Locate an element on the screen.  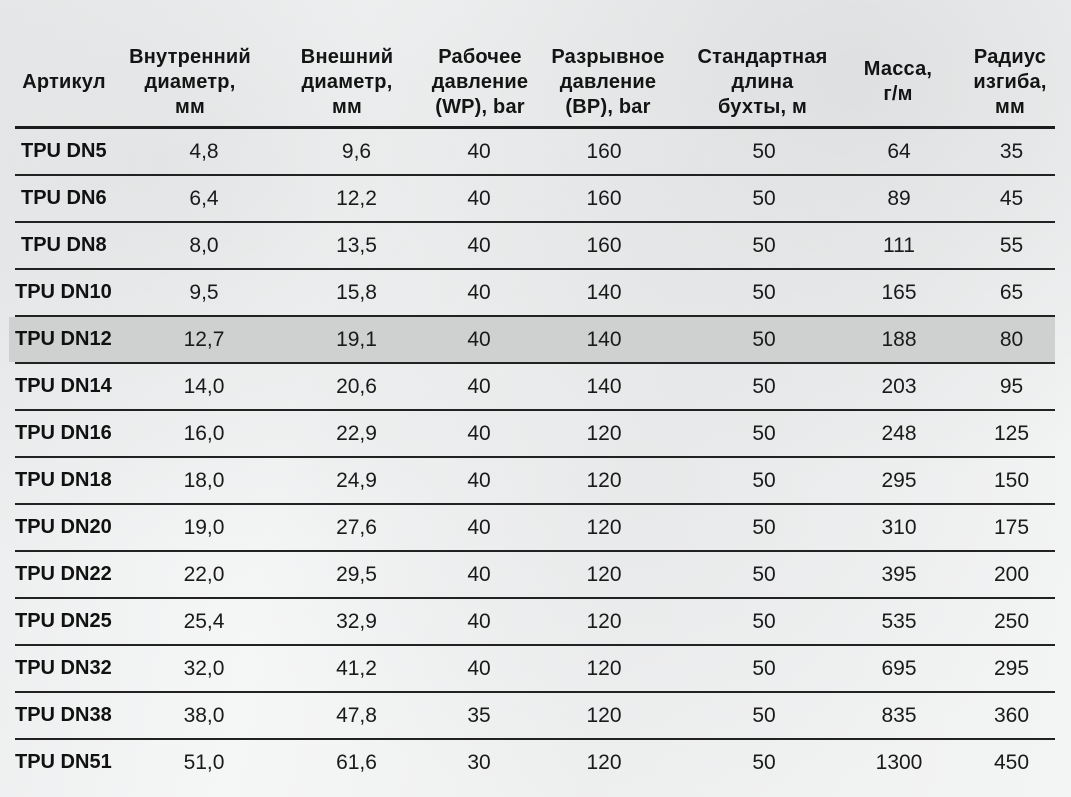
cell-mass: 695 is located at coordinates (899, 668).